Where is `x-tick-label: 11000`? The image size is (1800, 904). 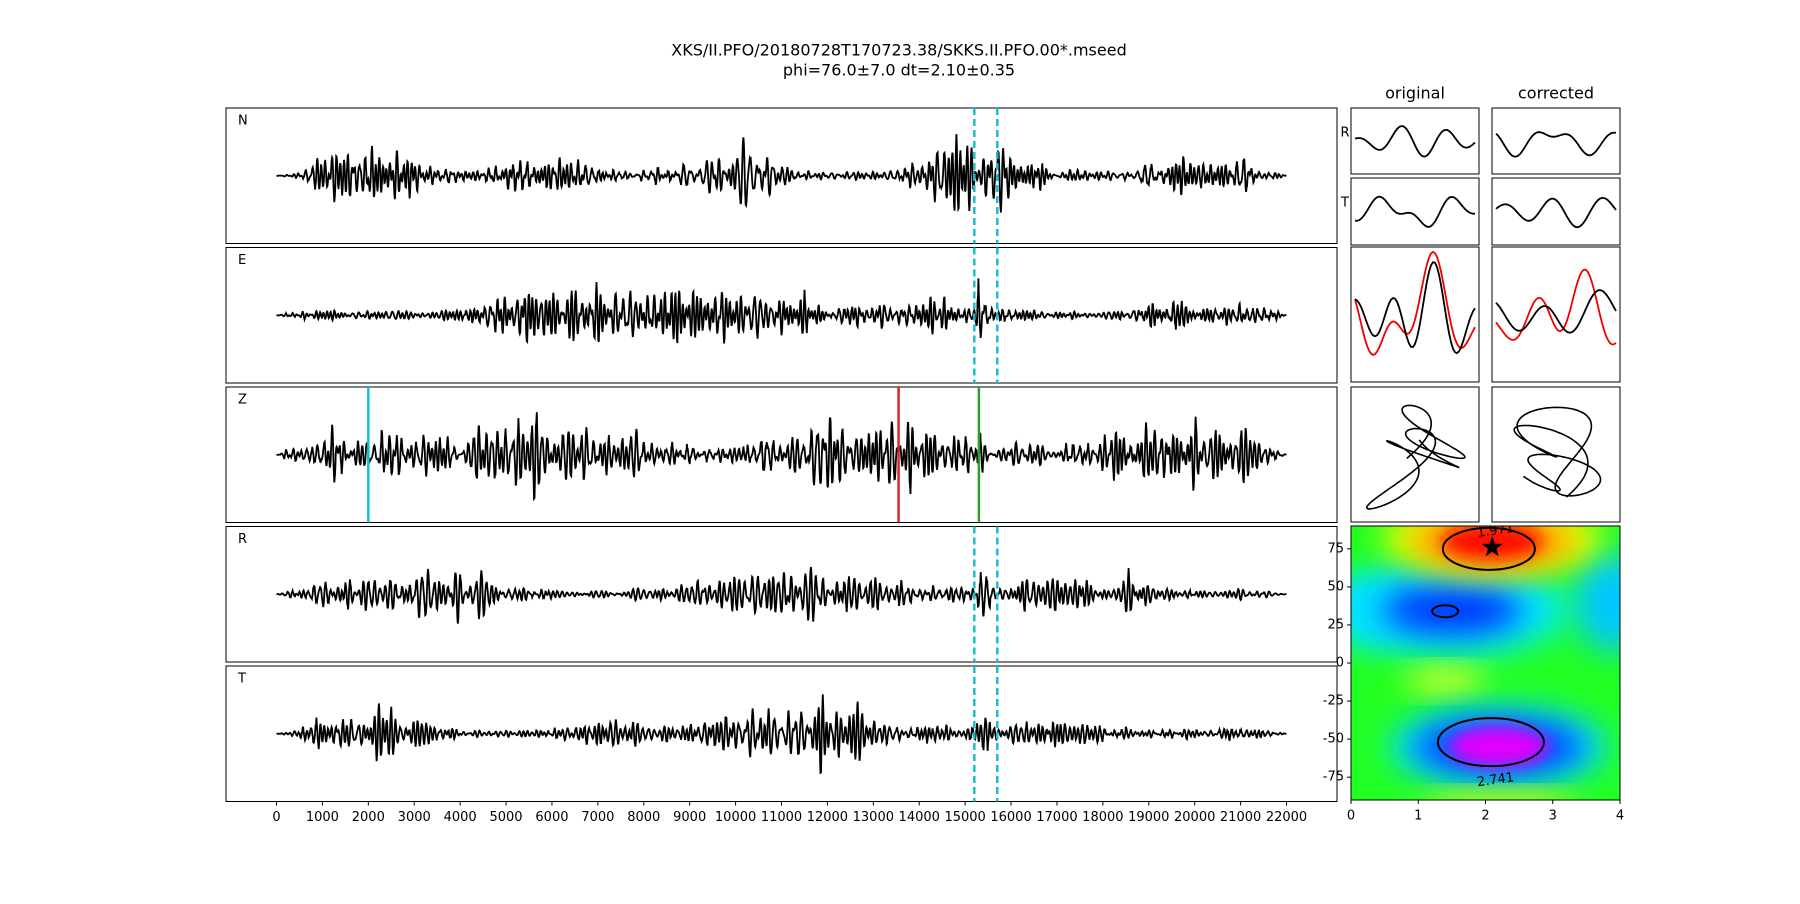
x-tick-label: 11000 is located at coordinates (781, 817).